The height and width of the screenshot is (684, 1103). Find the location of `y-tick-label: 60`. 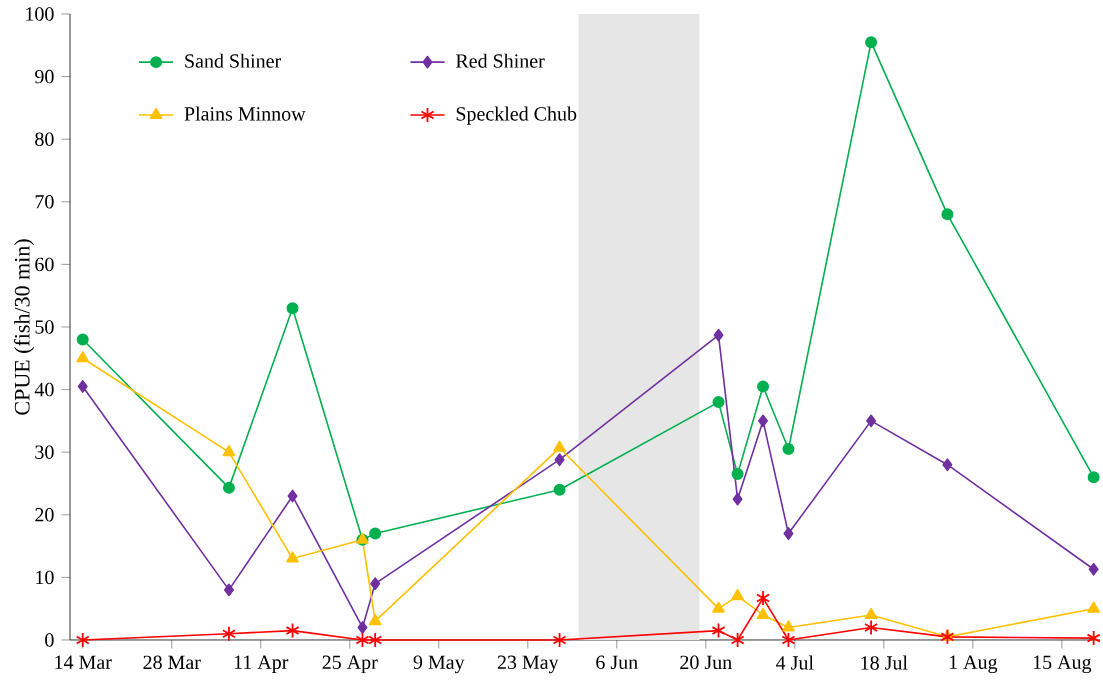

y-tick-label: 60 is located at coordinates (44, 264).